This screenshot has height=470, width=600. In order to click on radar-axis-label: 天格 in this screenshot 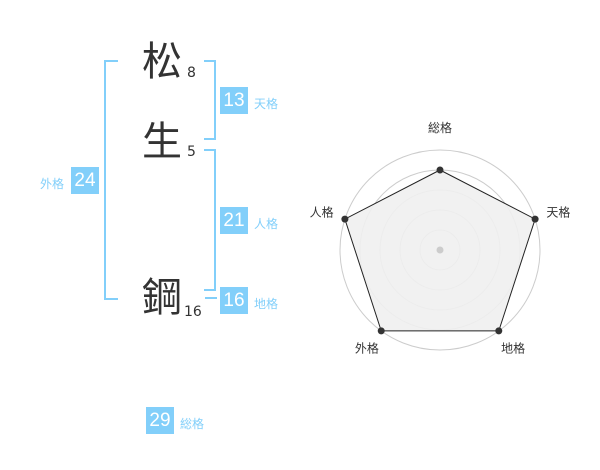, I will do `click(558, 211)`.